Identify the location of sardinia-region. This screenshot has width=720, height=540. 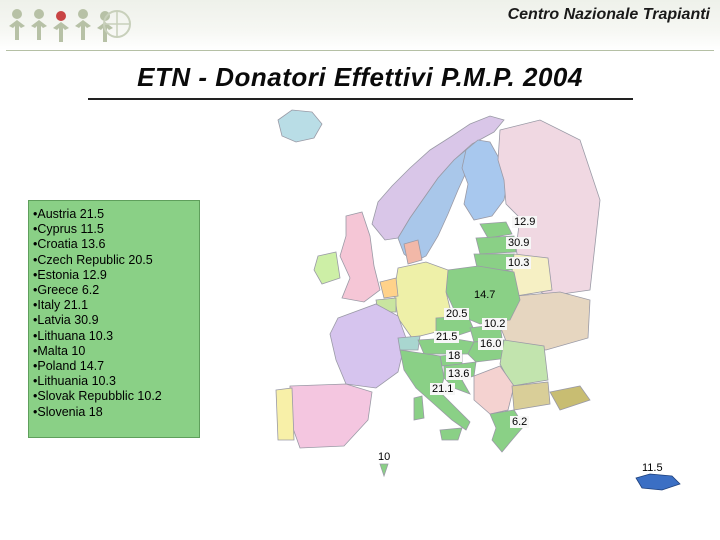
(419, 408).